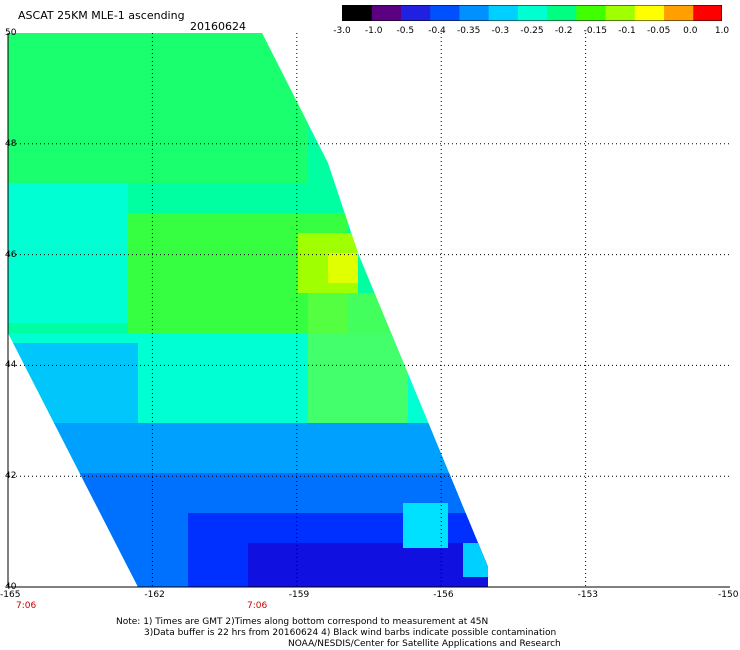 The width and height of the screenshot is (740, 650). What do you see at coordinates (373, 31) in the screenshot?
I see `colorbar-label: -1.0` at bounding box center [373, 31].